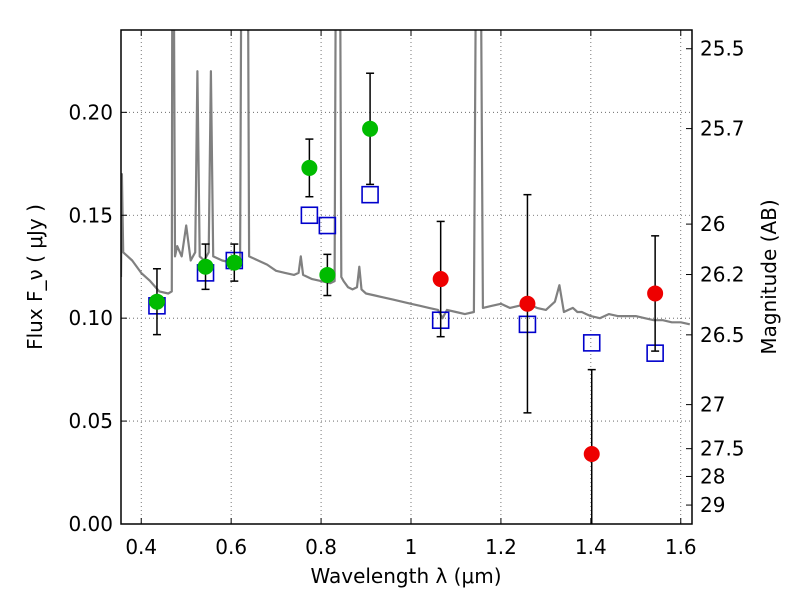 The width and height of the screenshot is (800, 600). Describe the element at coordinates (722, 335) in the screenshot. I see `right-tick-label: 26.5` at that location.